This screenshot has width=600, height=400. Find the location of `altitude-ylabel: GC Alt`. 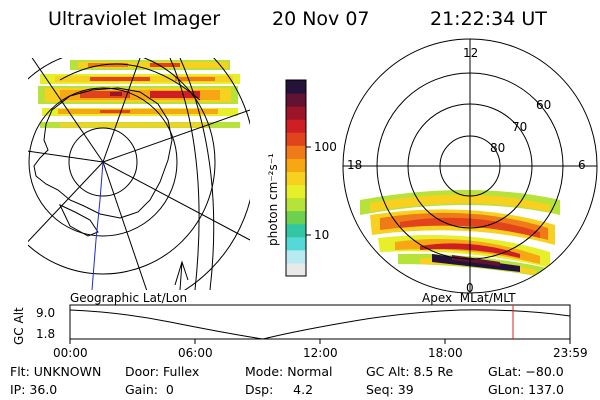

altitude-ylabel: GC Alt is located at coordinates (19, 326).